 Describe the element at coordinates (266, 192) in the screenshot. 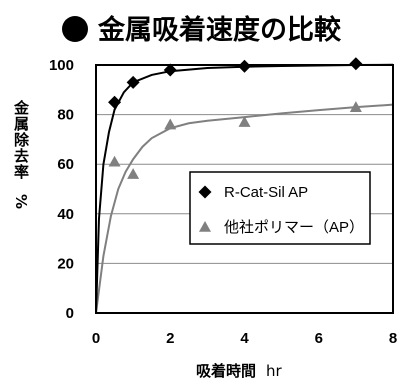

I see `legend-label: R-Cat-Sil AP` at that location.